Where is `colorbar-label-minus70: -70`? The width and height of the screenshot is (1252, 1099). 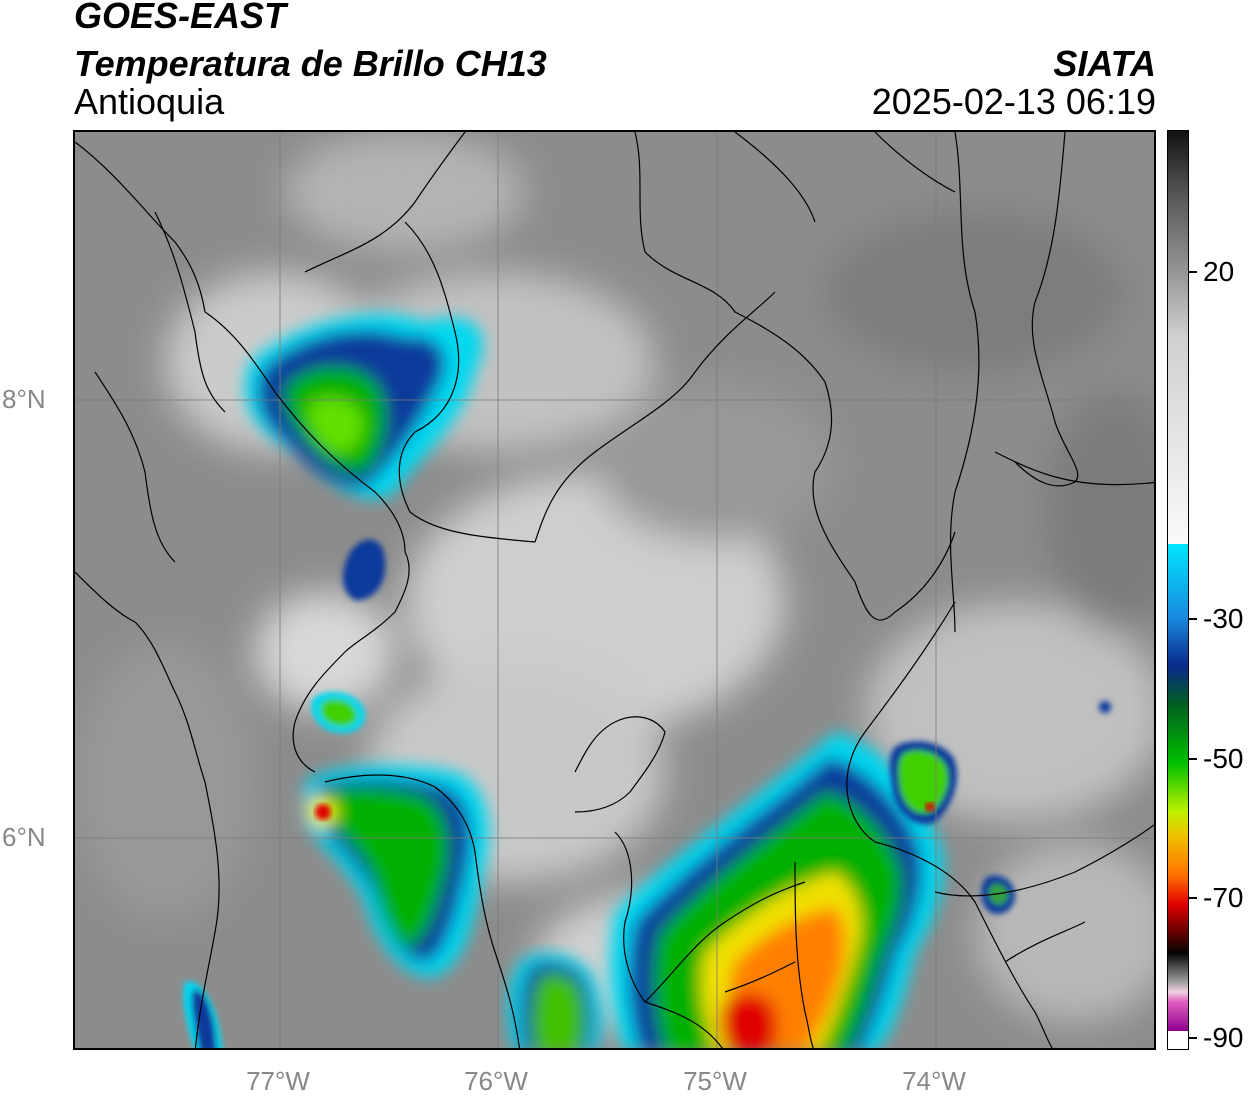
colorbar-label-minus70: -70 is located at coordinates (1223, 897).